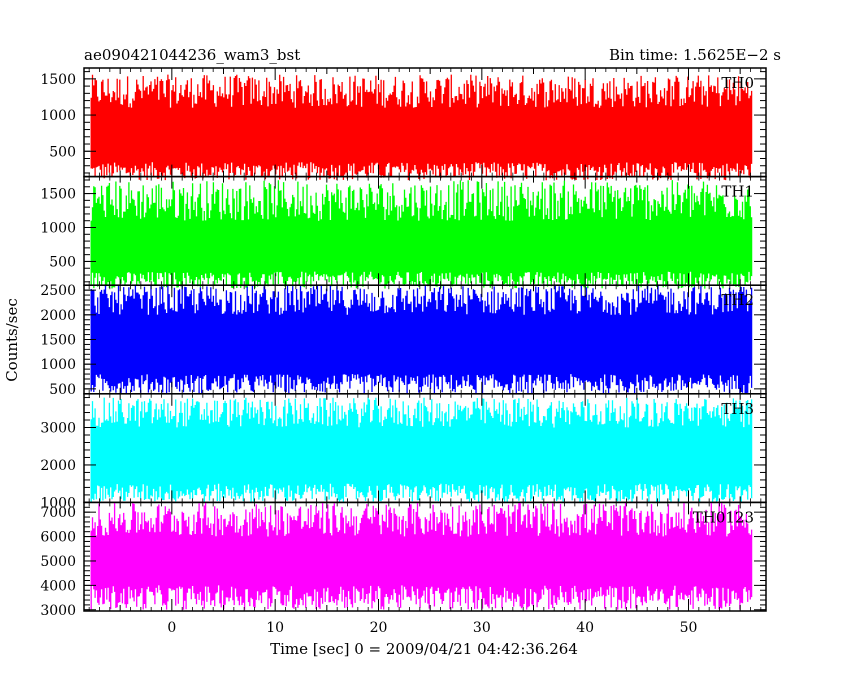 The image size is (850, 680). I want to click on y-tick-label: 7000, so click(58, 513).